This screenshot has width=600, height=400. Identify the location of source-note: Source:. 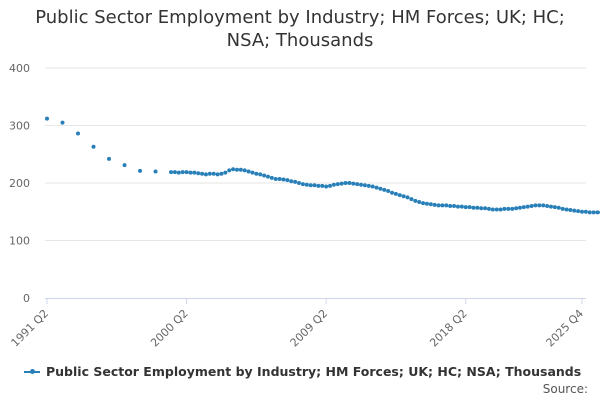
(565, 389).